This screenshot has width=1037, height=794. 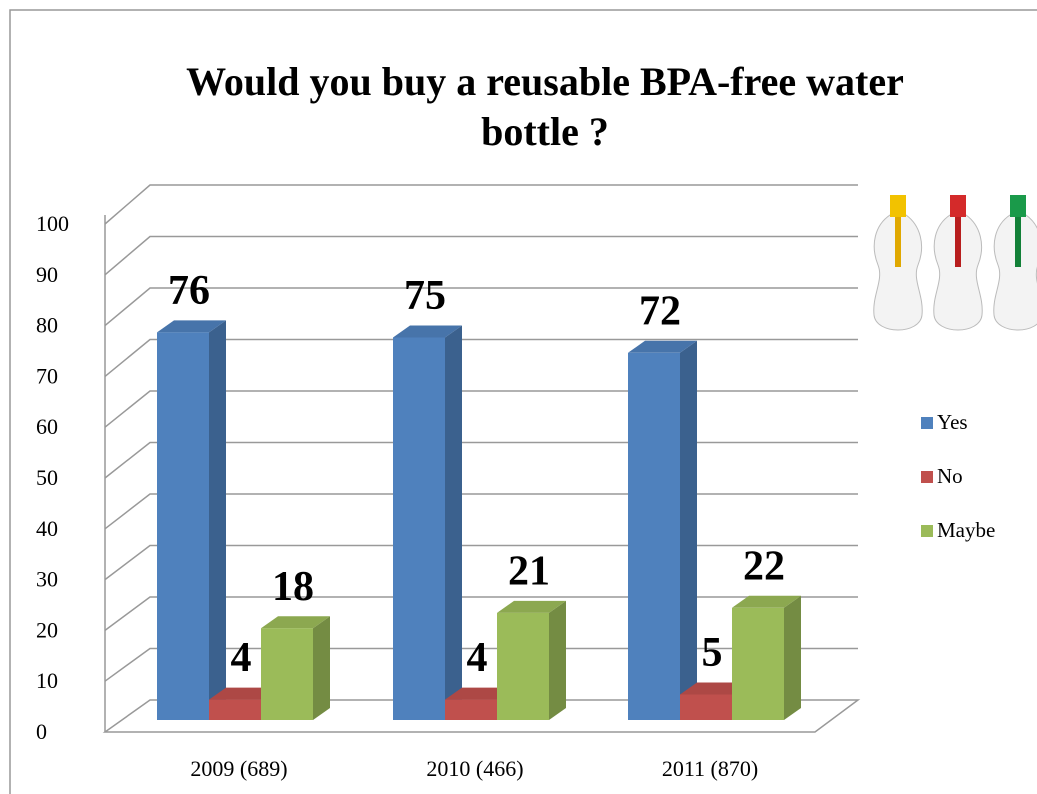 I want to click on x-tick-label: 2011 (870), so click(x=710, y=768).